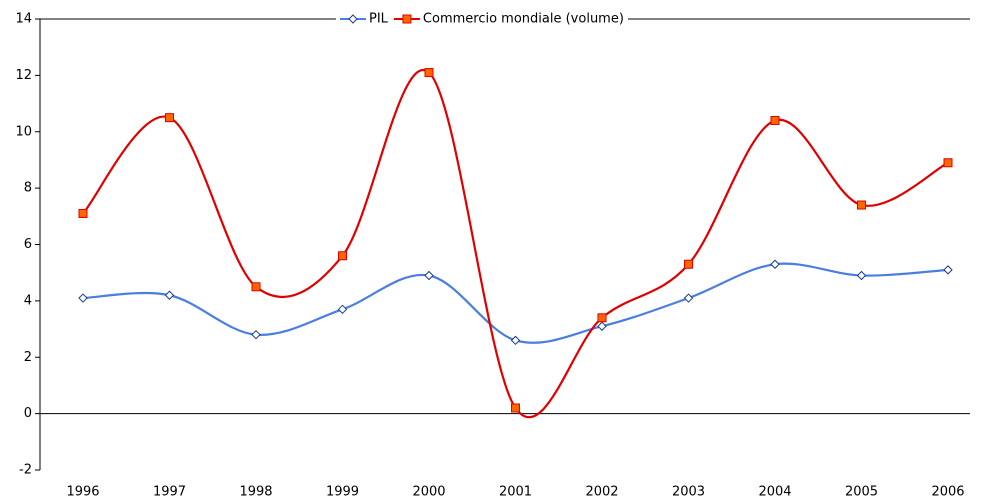  What do you see at coordinates (23, 19) in the screenshot?
I see `y-tick-label: 14` at bounding box center [23, 19].